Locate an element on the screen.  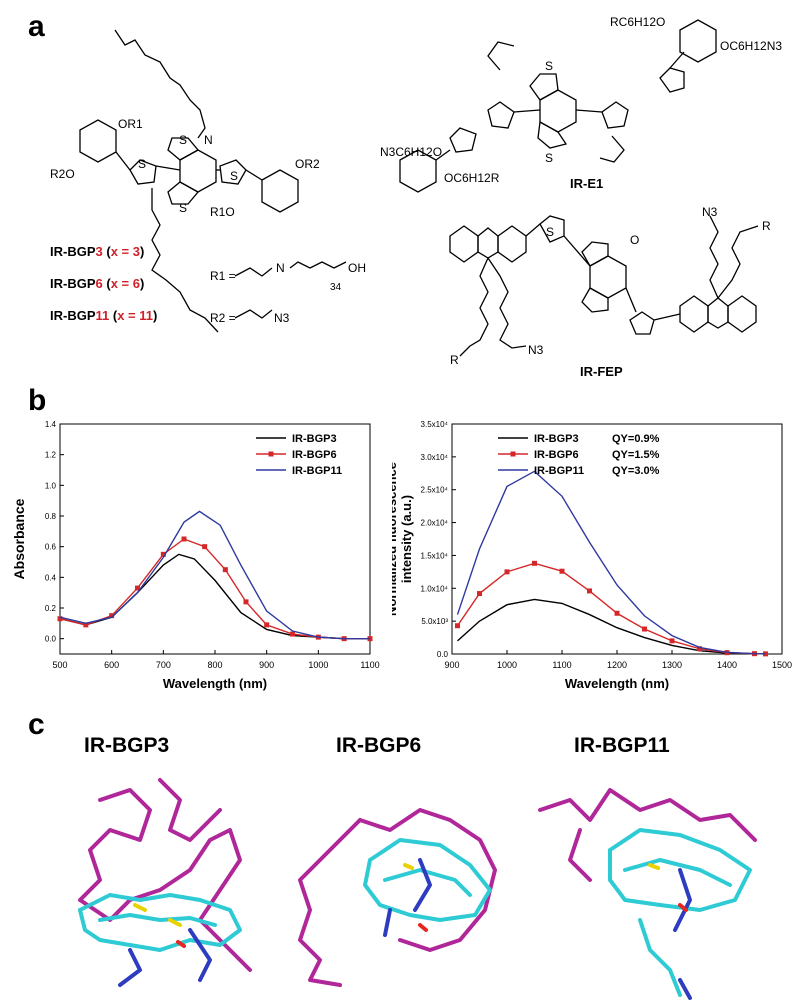
atom-r2o: R2O is located at coordinates (62, 174).